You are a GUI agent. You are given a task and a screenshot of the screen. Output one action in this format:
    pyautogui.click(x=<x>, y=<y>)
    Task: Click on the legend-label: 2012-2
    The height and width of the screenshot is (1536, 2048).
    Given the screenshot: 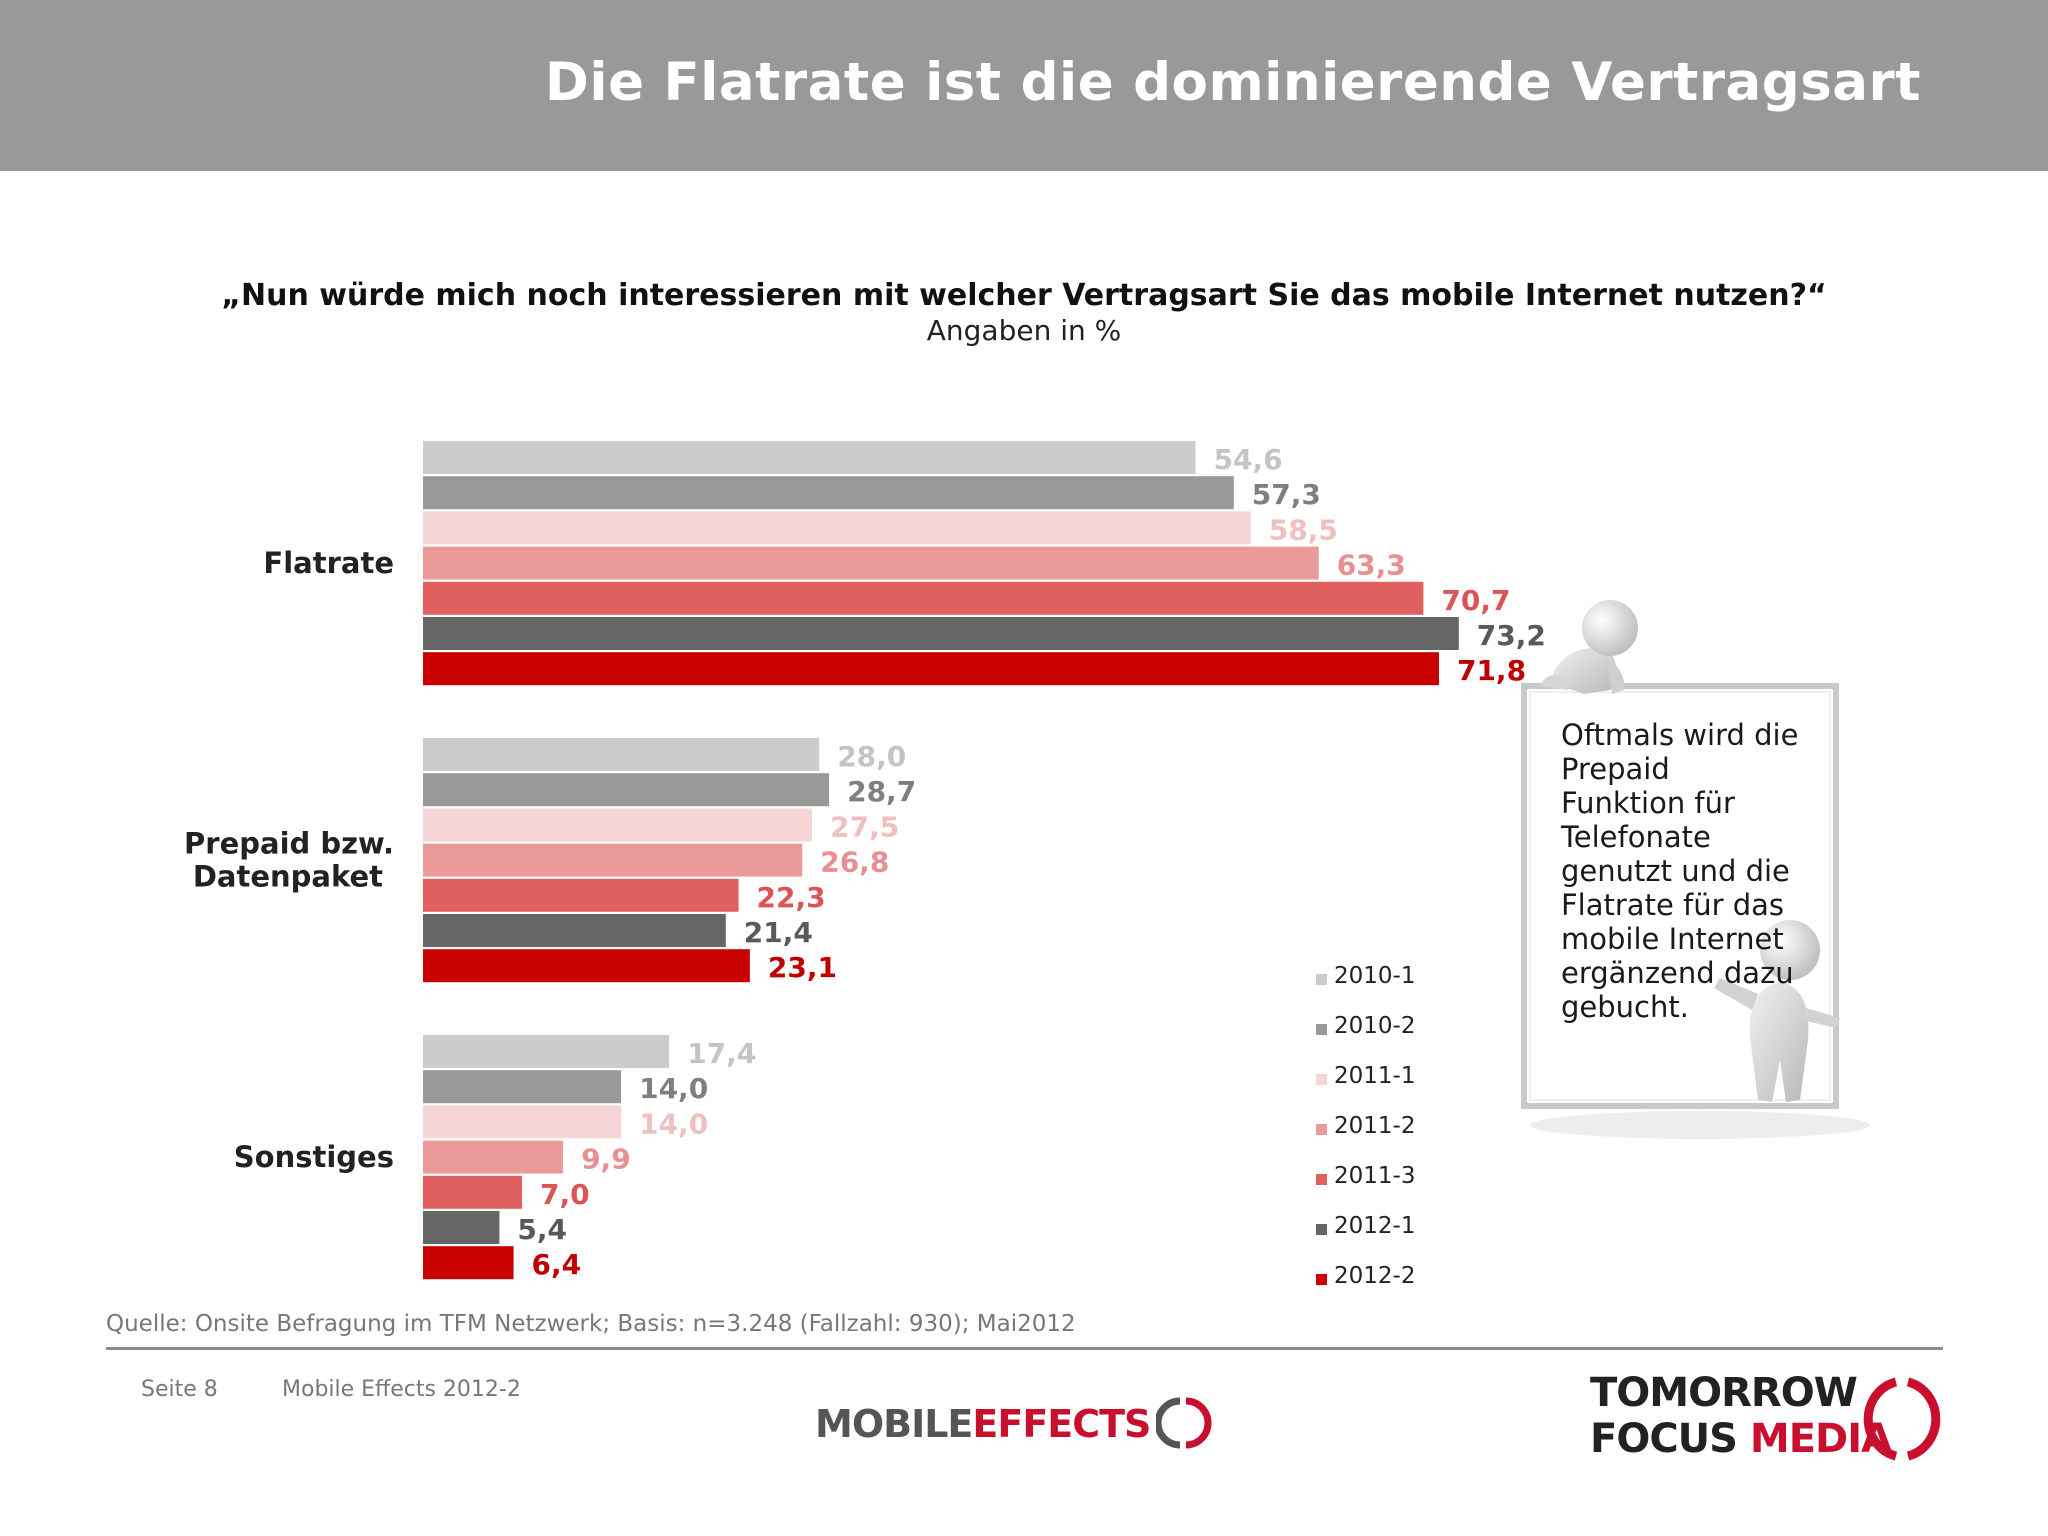 What is the action you would take?
    pyautogui.click(x=1375, y=1276)
    